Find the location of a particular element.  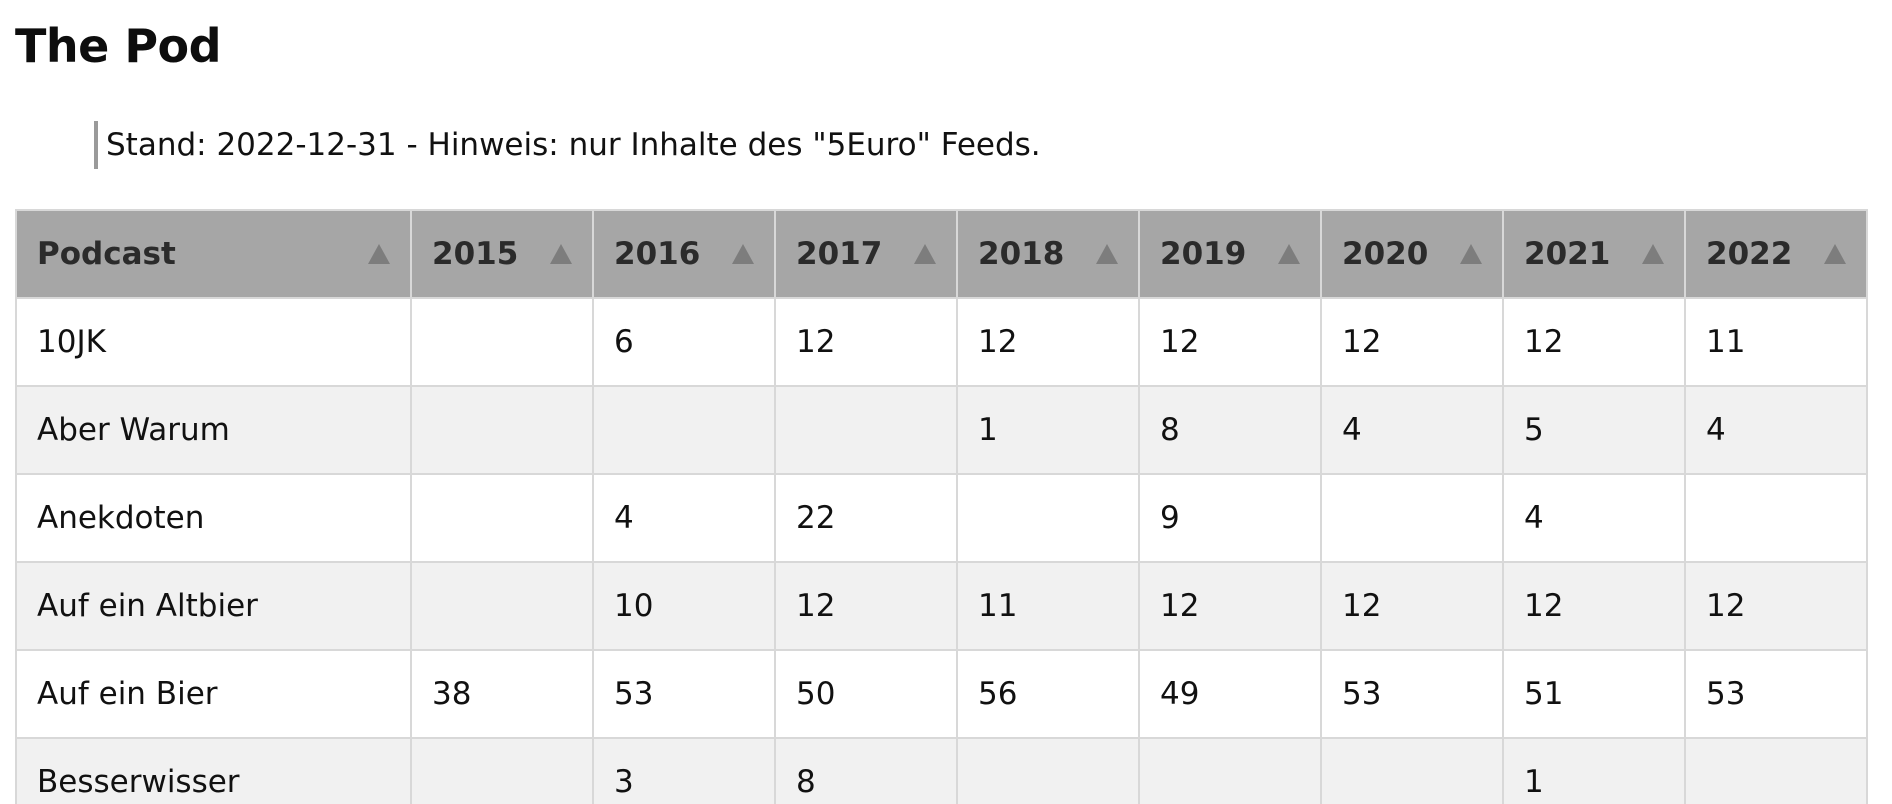

cell-2016: 3 is located at coordinates (684, 770).